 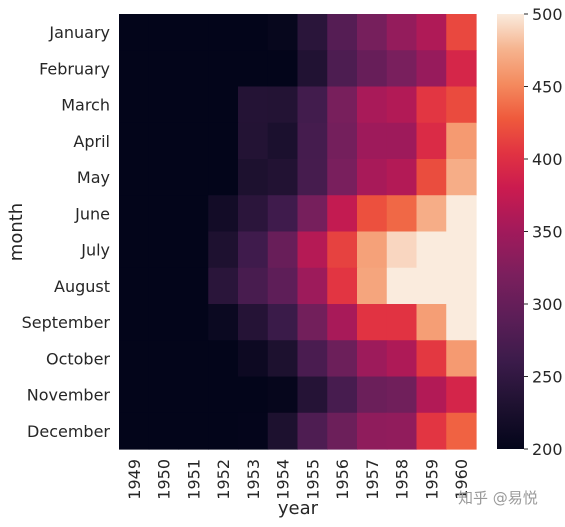 What do you see at coordinates (91, 141) in the screenshot?
I see `y-tick-label: April` at bounding box center [91, 141].